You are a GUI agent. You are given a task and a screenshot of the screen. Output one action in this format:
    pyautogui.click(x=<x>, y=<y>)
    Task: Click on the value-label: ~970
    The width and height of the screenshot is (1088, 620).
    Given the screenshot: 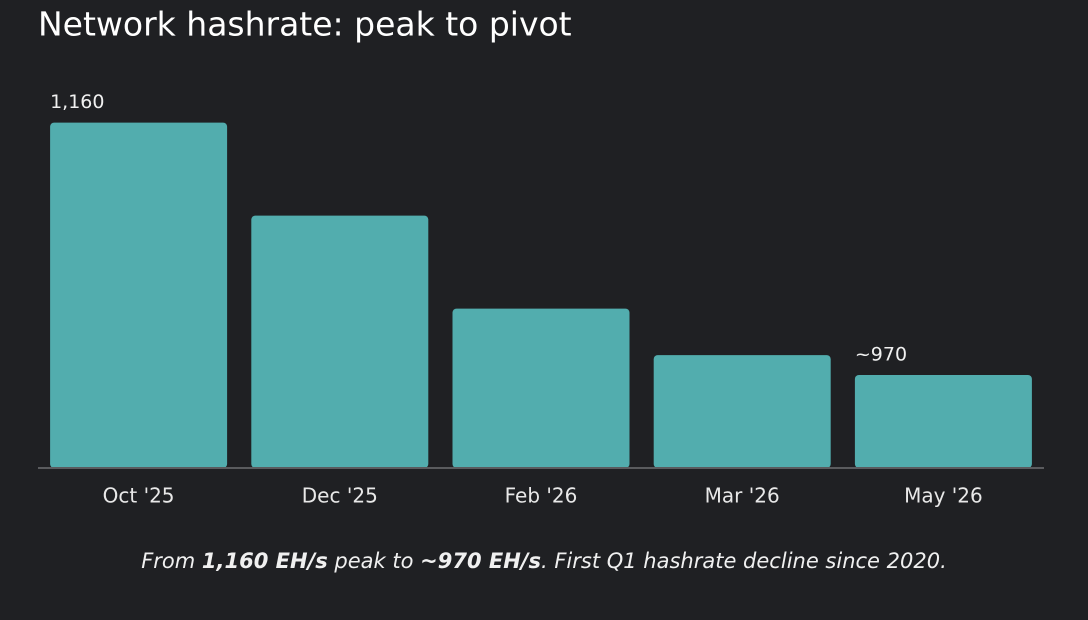 What is the action you would take?
    pyautogui.click(x=881, y=355)
    